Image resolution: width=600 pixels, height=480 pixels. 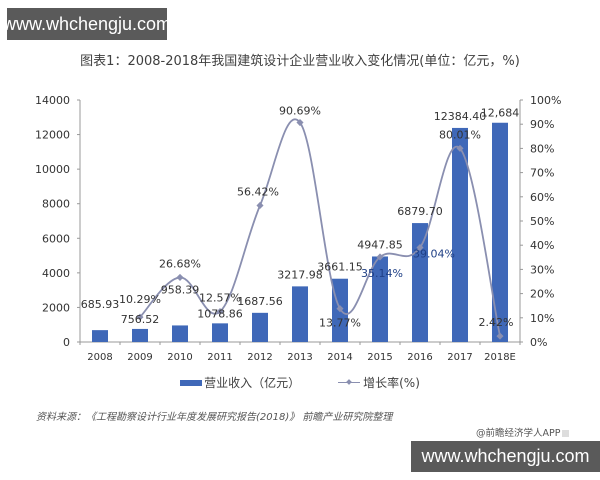 What do you see at coordinates (419, 357) in the screenshot?
I see `x-tick-label: 2016` at bounding box center [419, 357].